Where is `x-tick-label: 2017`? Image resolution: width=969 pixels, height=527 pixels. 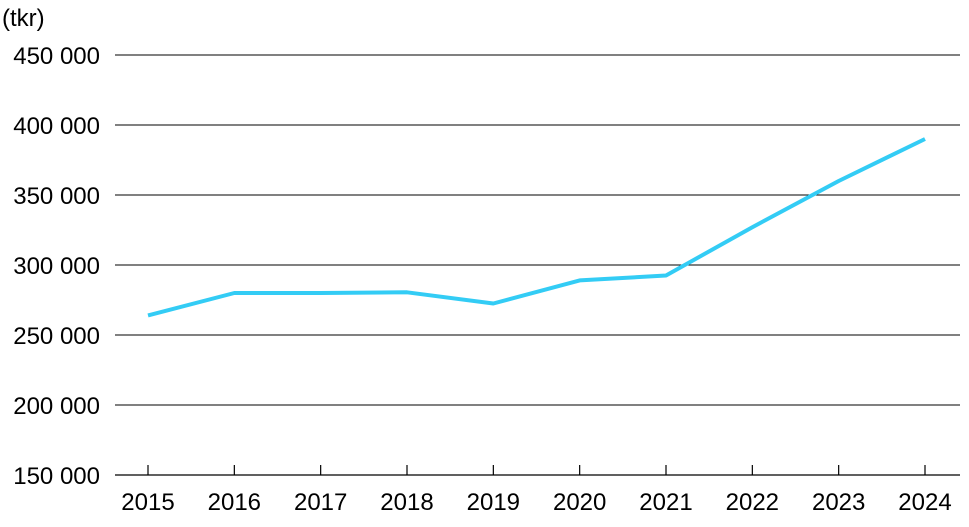
x-tick-label: 2017 is located at coordinates (320, 502).